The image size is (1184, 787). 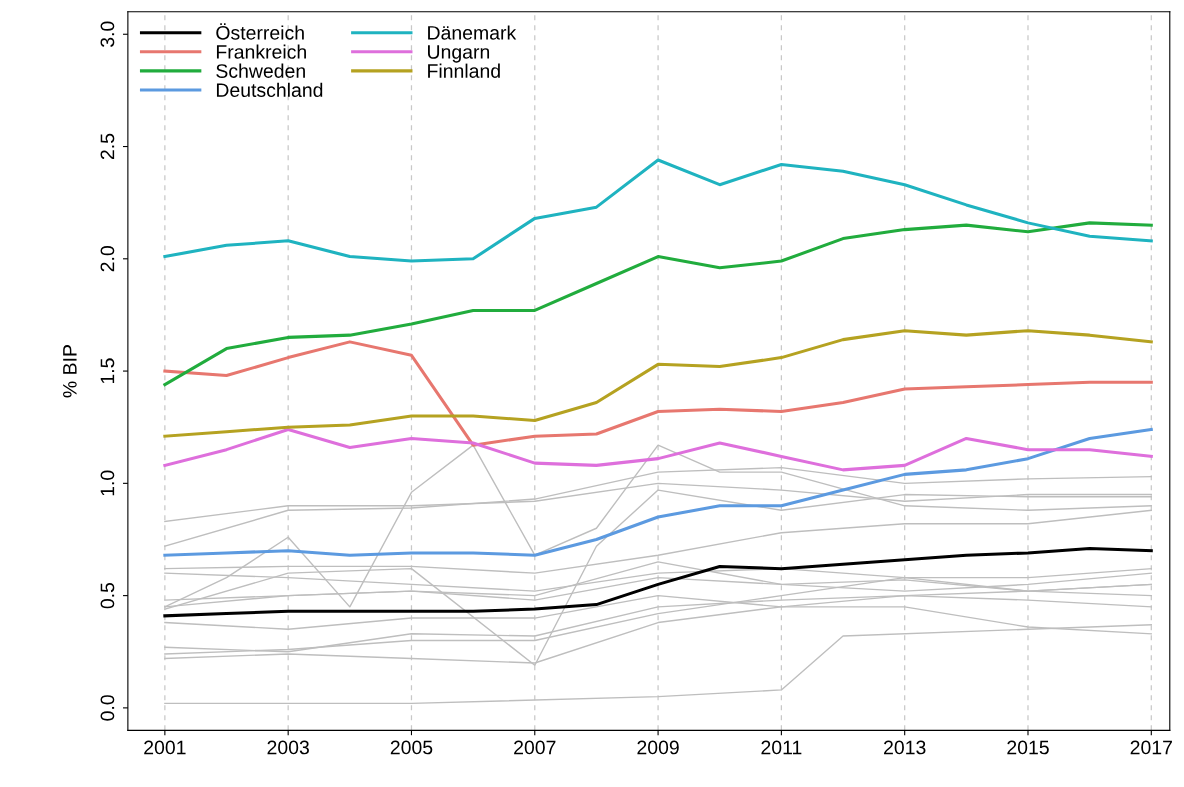 What do you see at coordinates (165, 747) in the screenshot?
I see `x-tick-label: 2001` at bounding box center [165, 747].